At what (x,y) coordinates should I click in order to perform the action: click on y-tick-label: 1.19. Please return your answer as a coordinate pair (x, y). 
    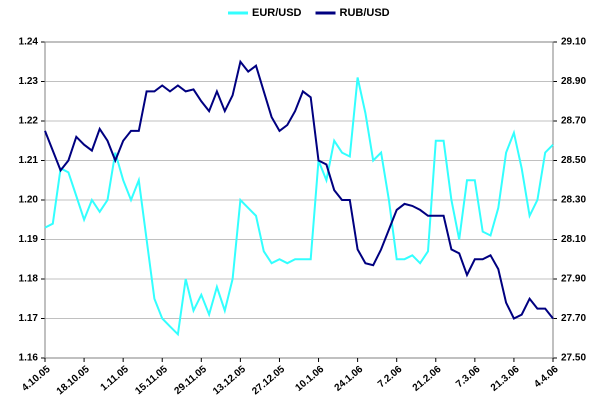
    Looking at the image, I should click on (29, 239).